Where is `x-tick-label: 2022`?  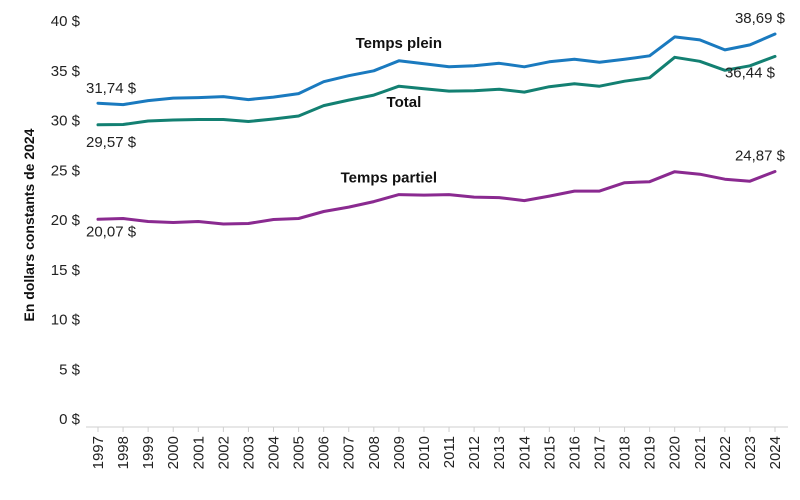 x-tick-label: 2022 is located at coordinates (725, 452).